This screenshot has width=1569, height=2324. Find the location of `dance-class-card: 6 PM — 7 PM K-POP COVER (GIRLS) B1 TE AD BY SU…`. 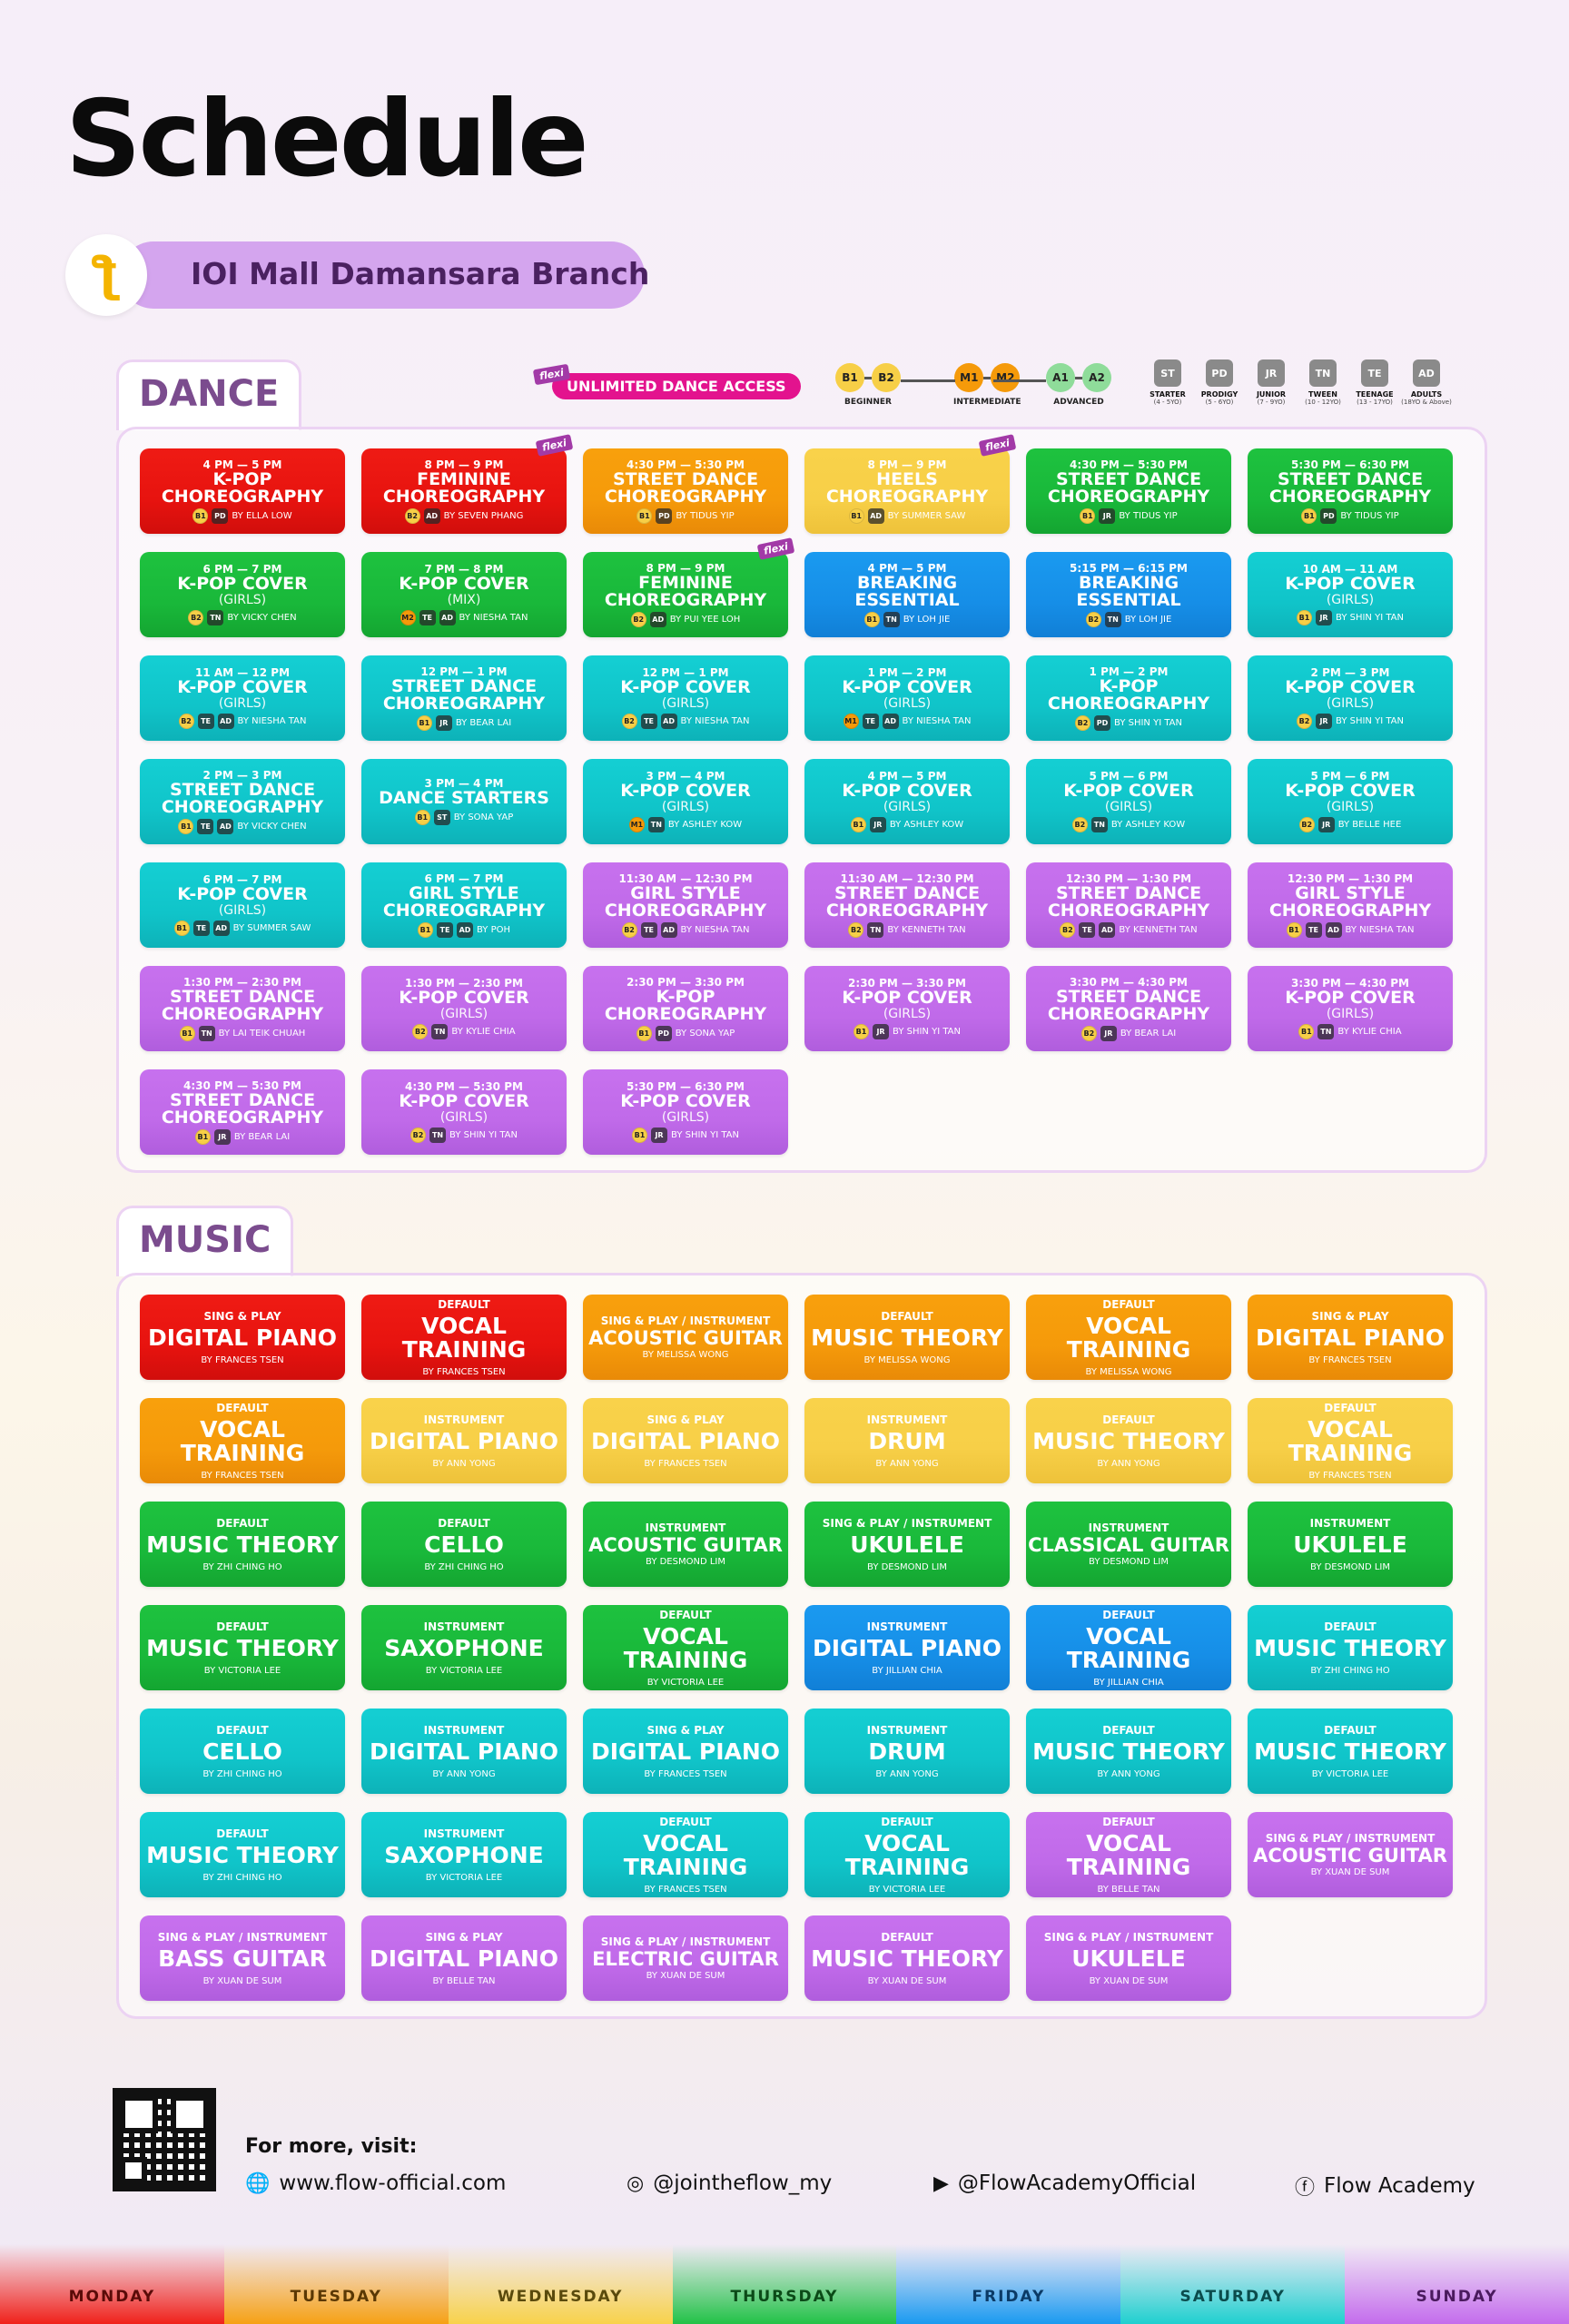

dance-class-card: 6 PM — 7 PM K-POP COVER (GIRLS) B1 TE AD BY SU… is located at coordinates (243, 905).